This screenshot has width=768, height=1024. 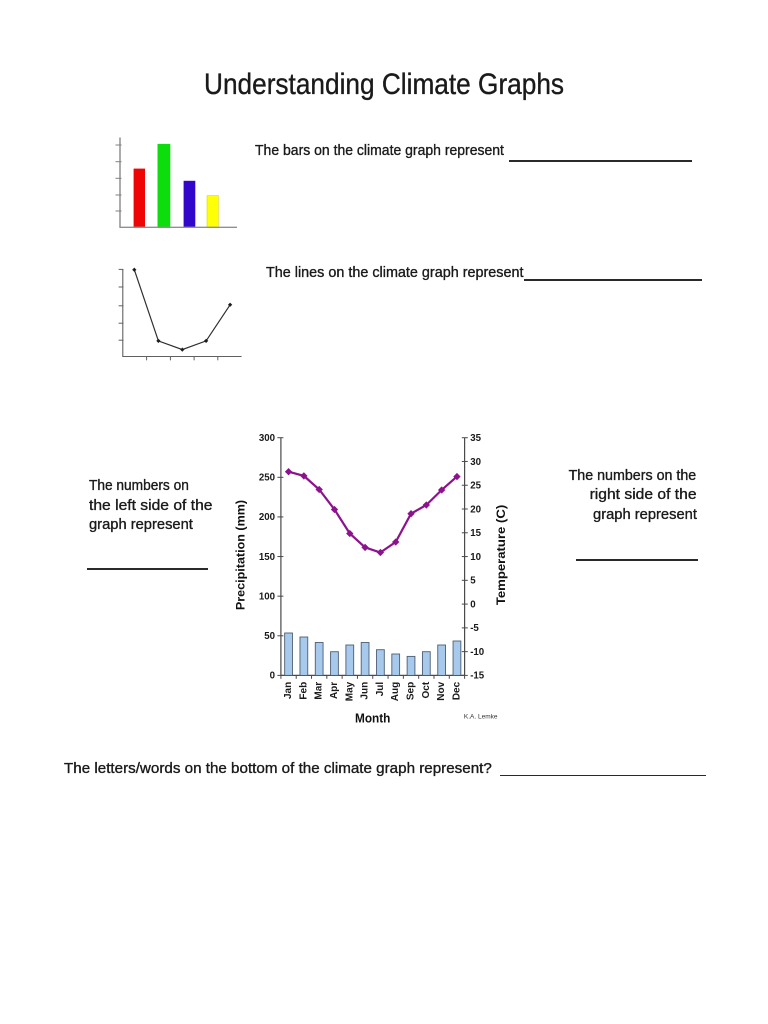 What do you see at coordinates (349, 691) in the screenshot?
I see `svg-text: May` at bounding box center [349, 691].